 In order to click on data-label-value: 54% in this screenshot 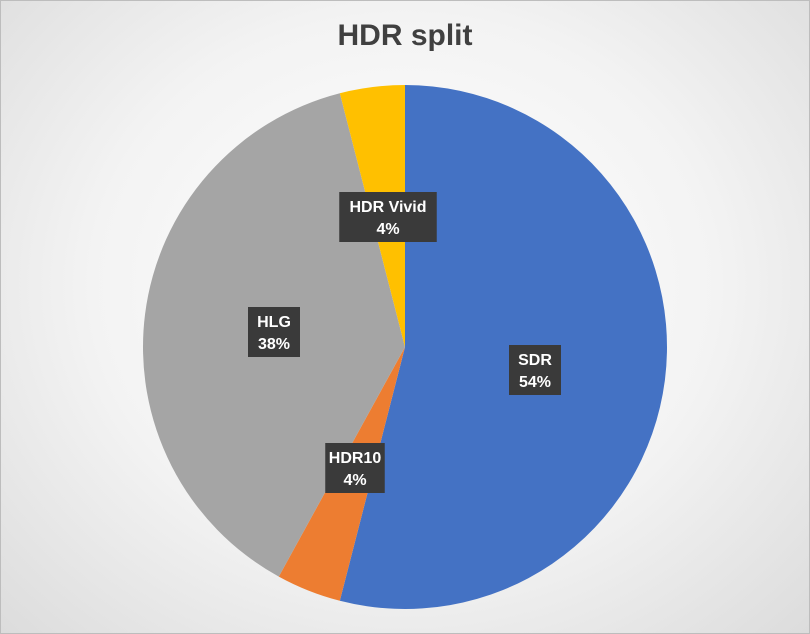, I will do `click(535, 382)`.